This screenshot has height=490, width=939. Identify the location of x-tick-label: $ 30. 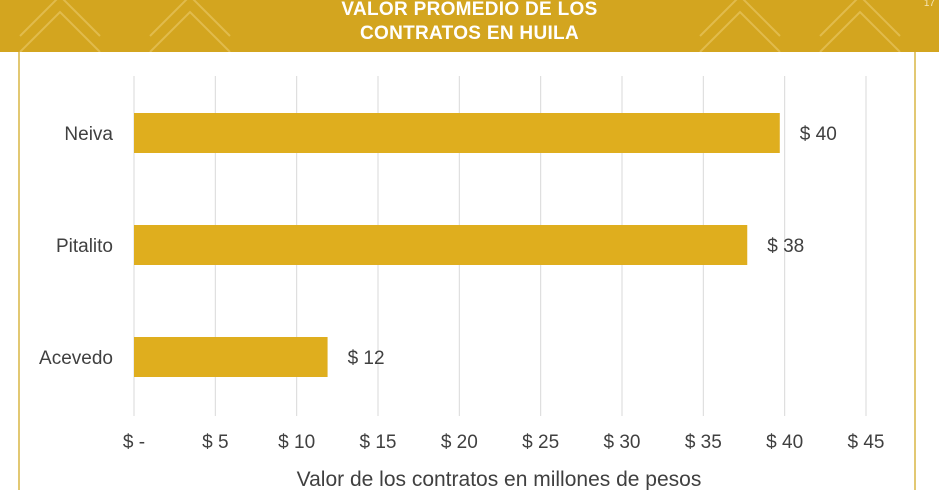
(622, 442).